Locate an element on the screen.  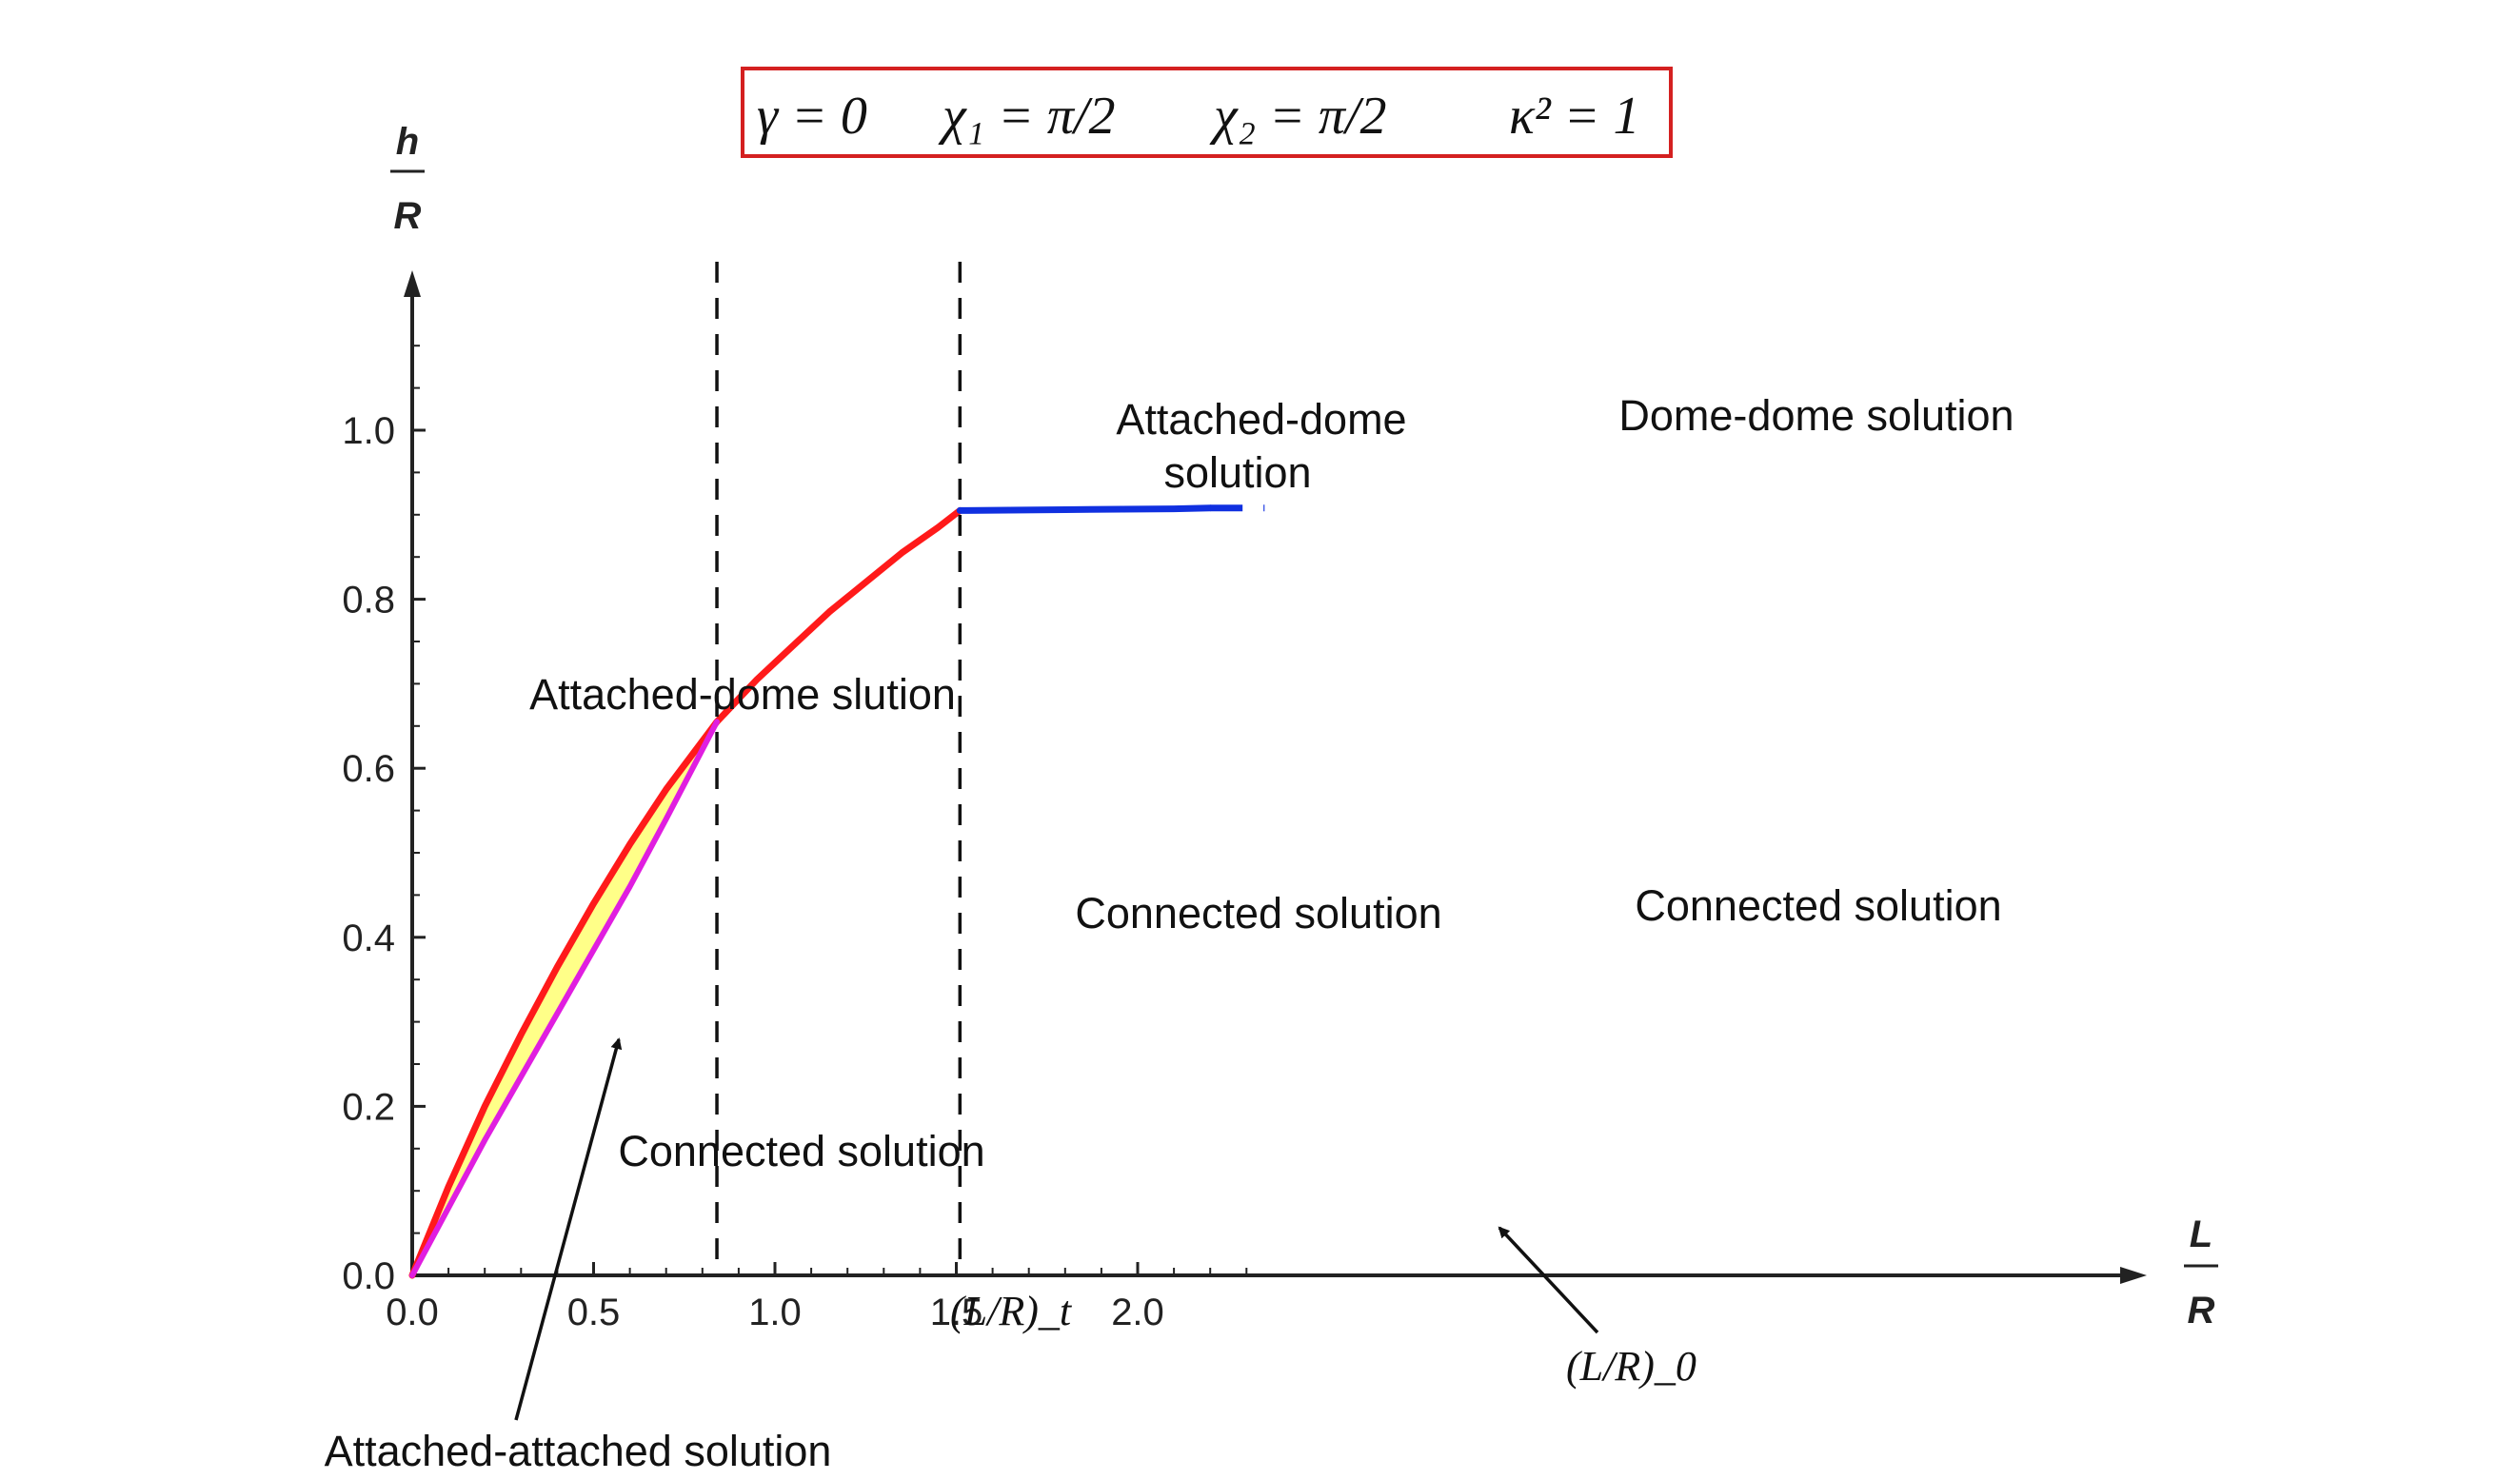
series-blue-curve is located at coordinates (1085, 509).